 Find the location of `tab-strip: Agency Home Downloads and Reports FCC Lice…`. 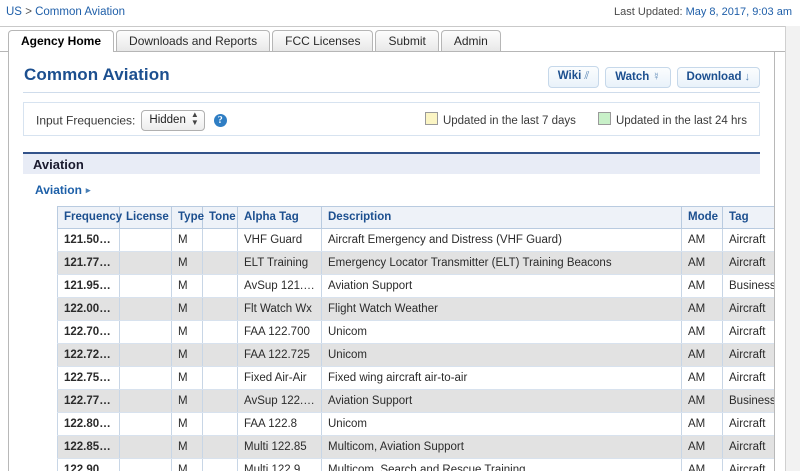

tab-strip: Agency Home Downloads and Reports FCC Lice… is located at coordinates (400, 39).